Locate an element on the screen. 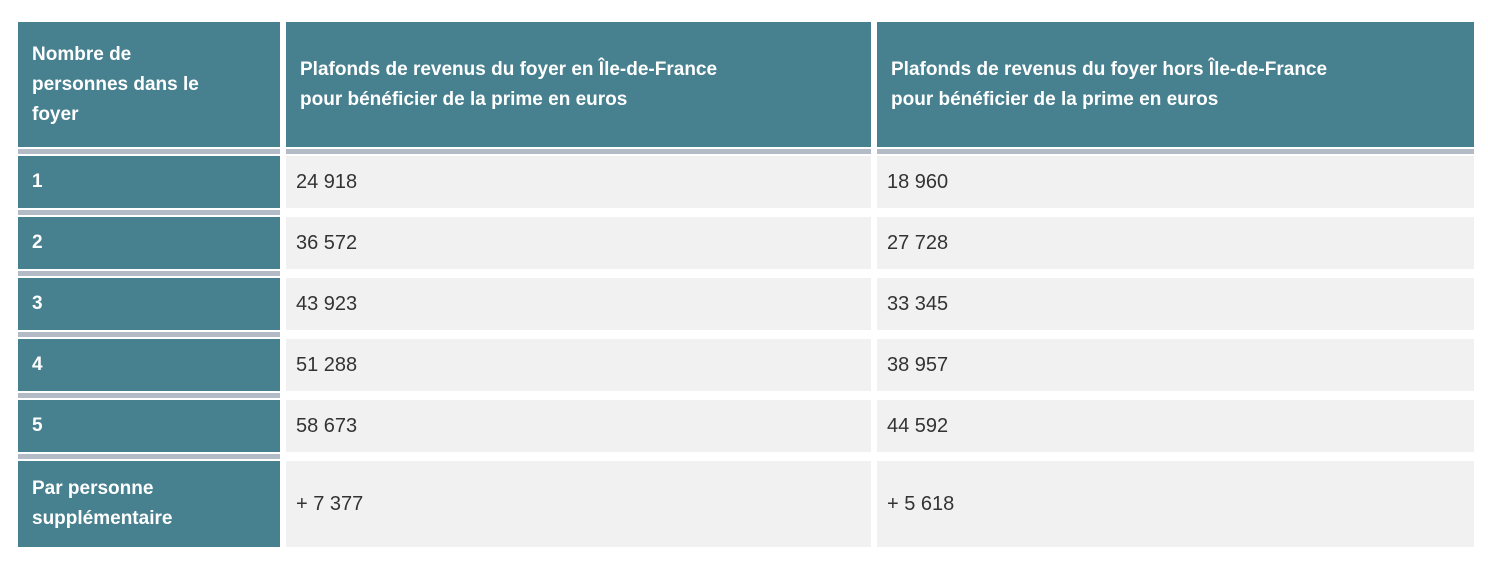 Image resolution: width=1488 pixels, height=562 pixels. row-header-1: 1 is located at coordinates (149, 182).